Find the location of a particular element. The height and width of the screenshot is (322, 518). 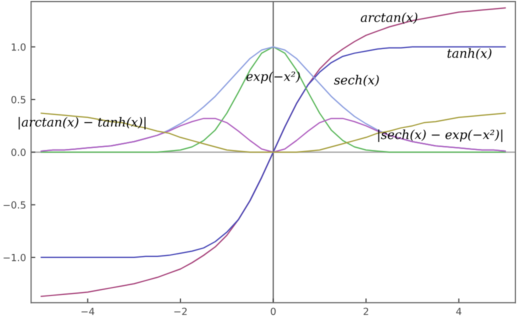

series-label: sech(x) is located at coordinates (356, 80).